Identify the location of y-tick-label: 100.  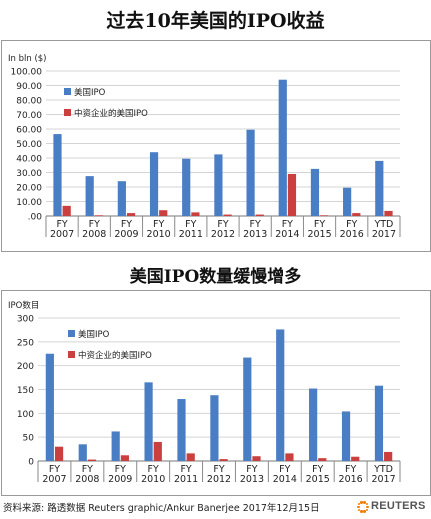
(25, 415).